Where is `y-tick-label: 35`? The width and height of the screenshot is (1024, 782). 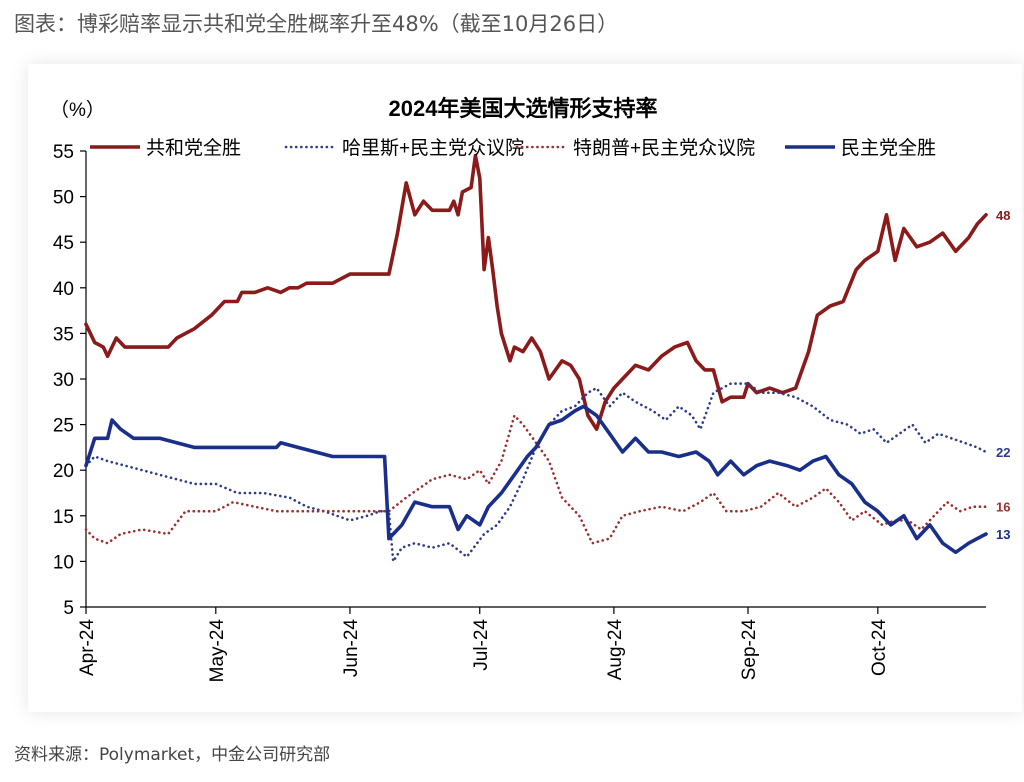
y-tick-label: 35 is located at coordinates (63, 334).